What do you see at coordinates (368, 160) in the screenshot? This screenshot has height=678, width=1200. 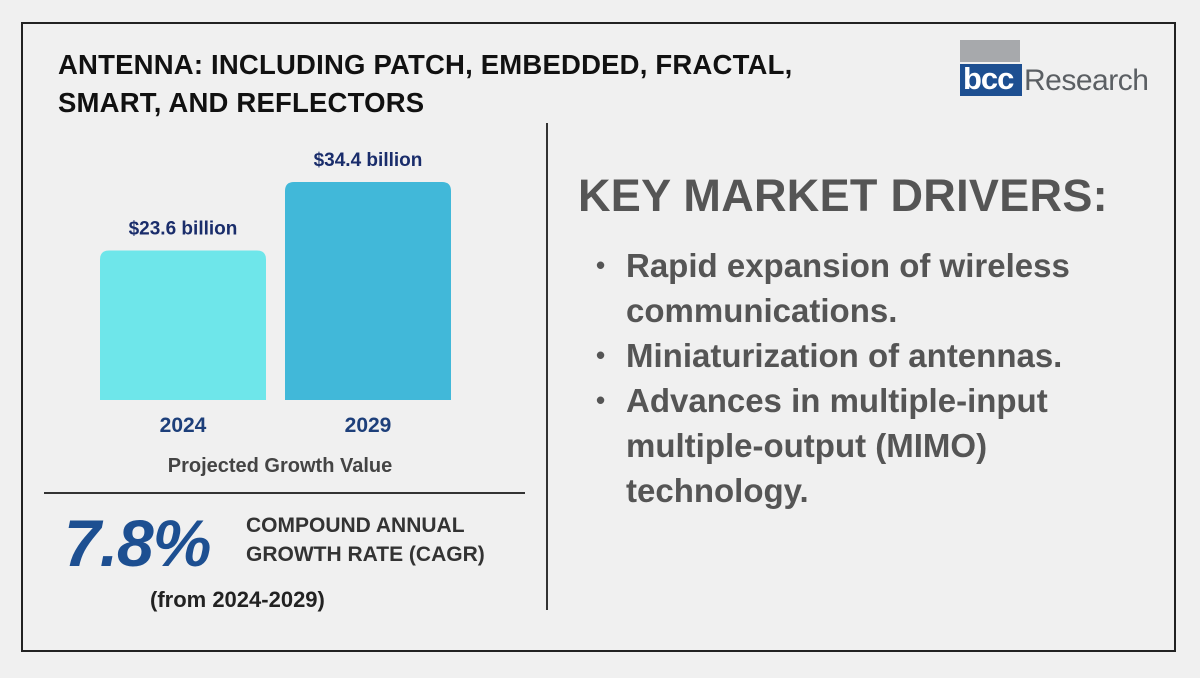 I see `data-label-2029: $34.4 billion` at bounding box center [368, 160].